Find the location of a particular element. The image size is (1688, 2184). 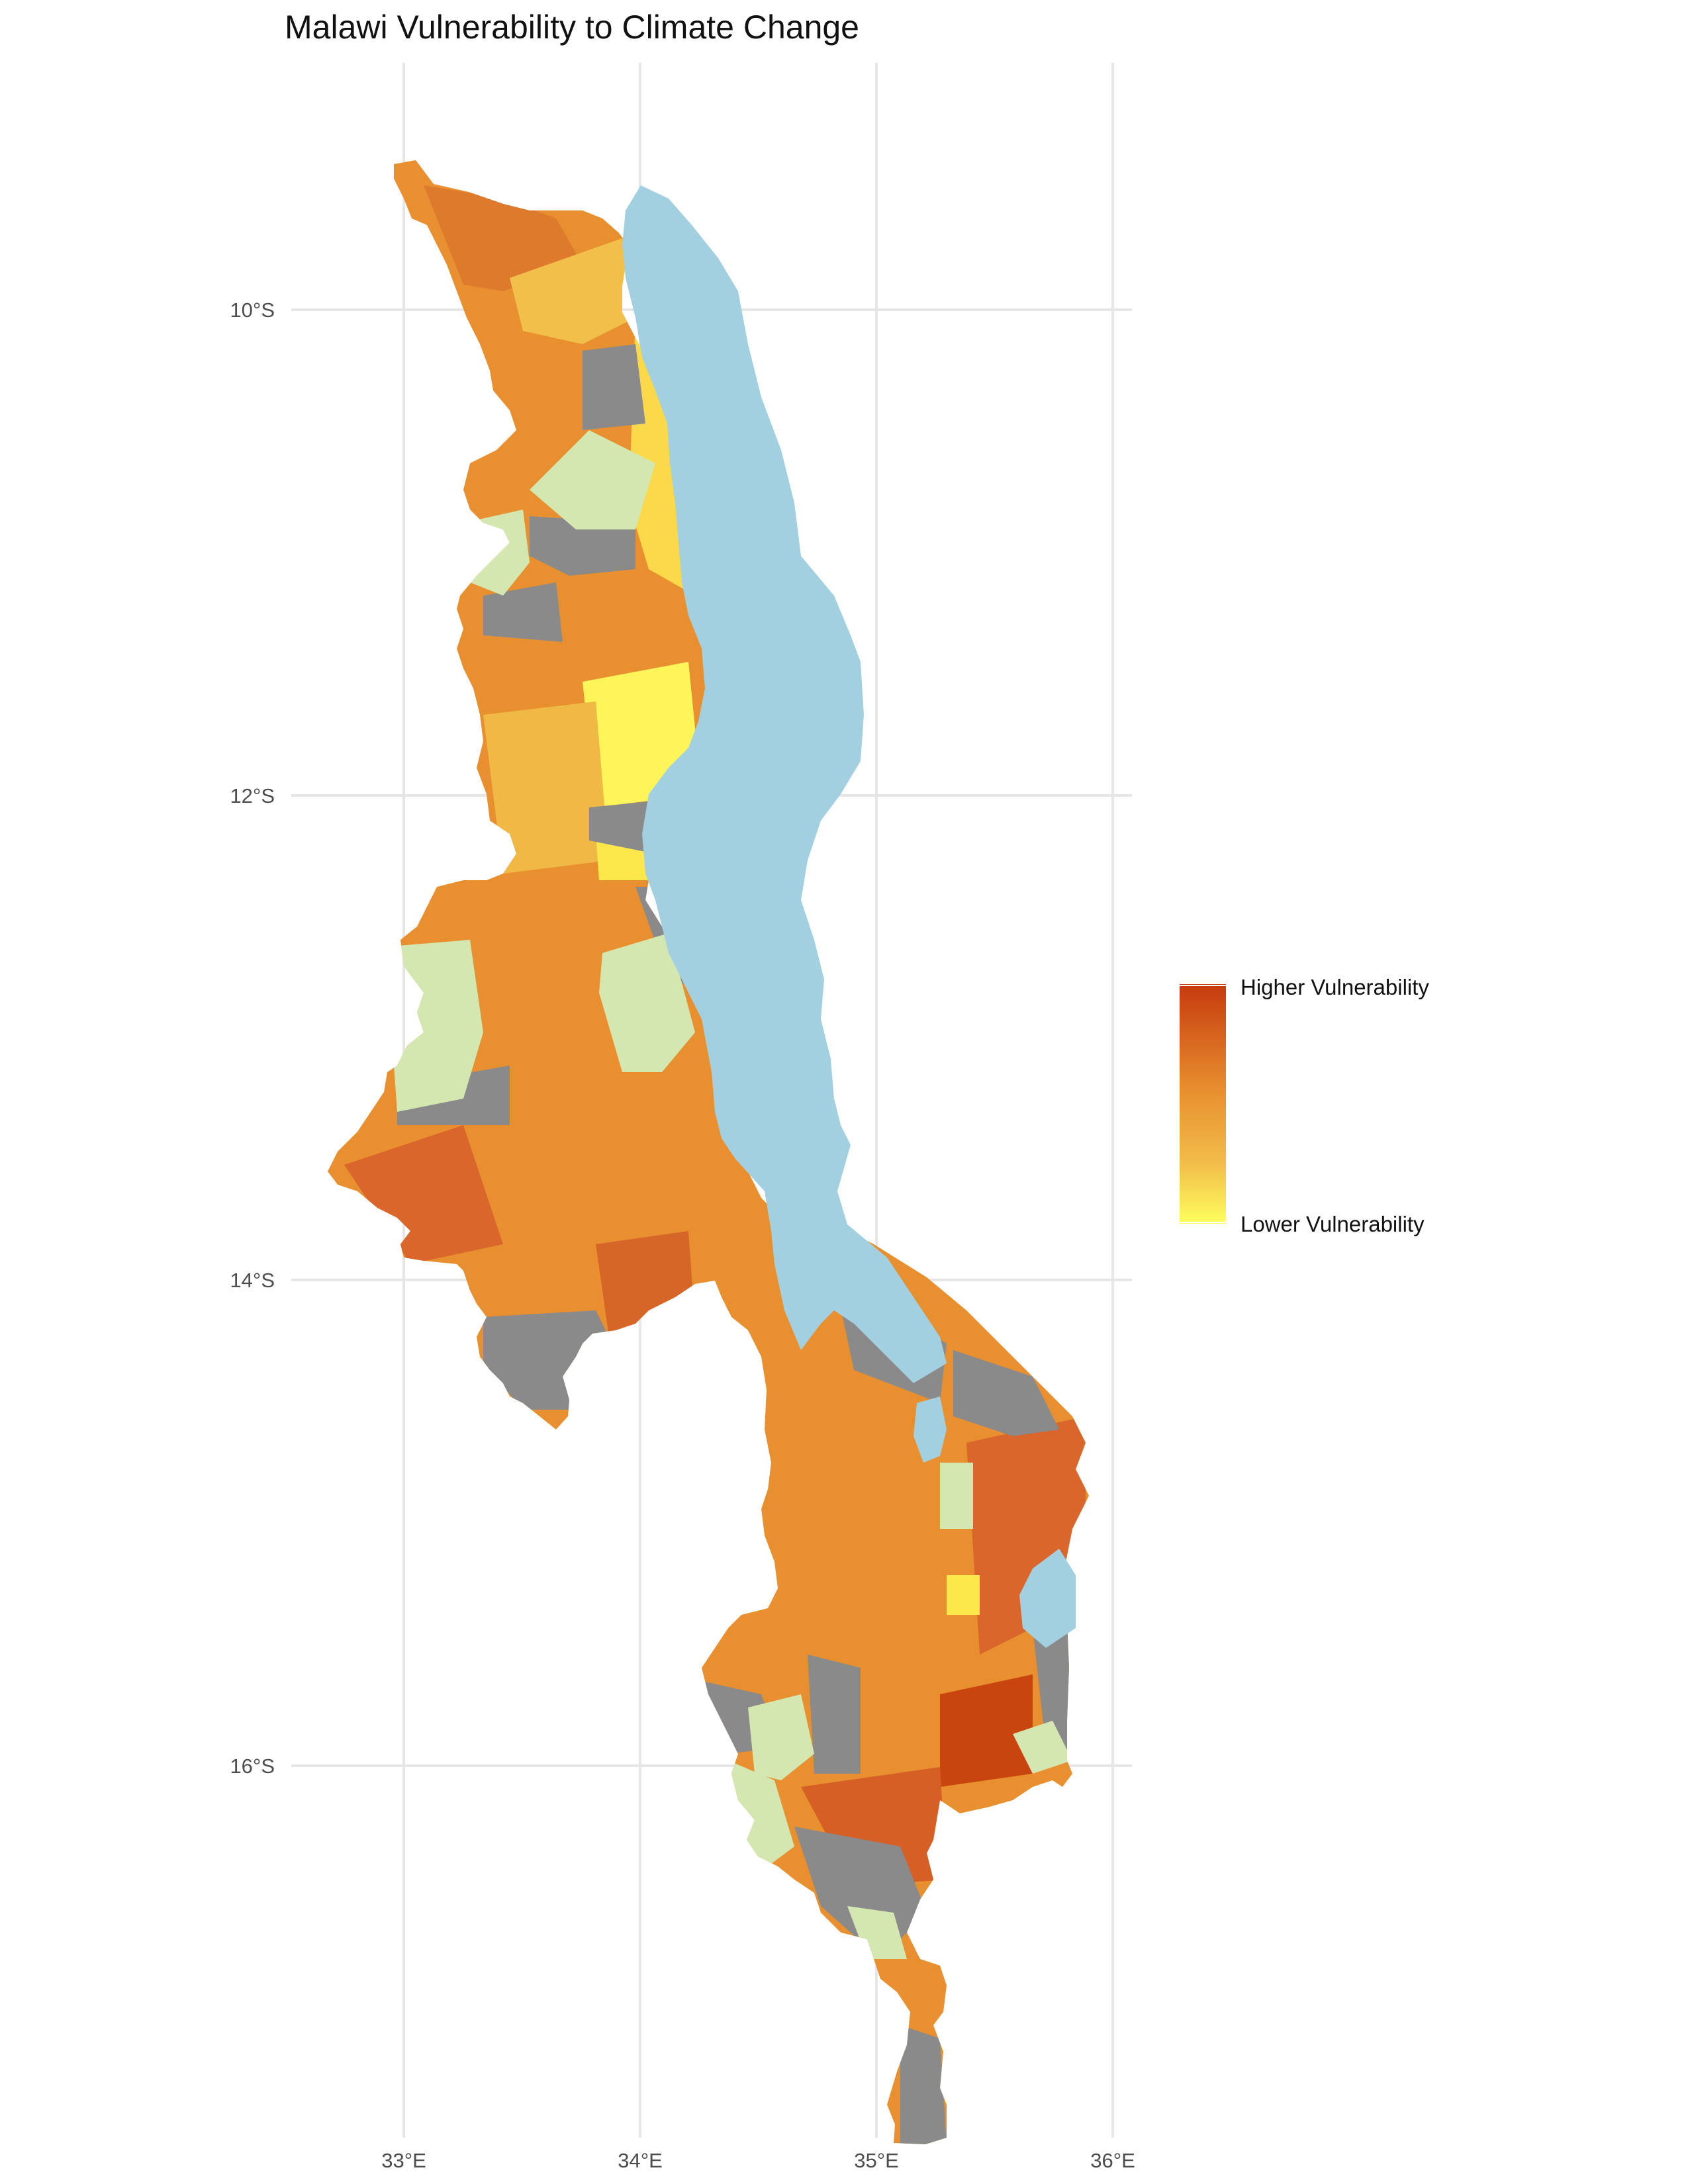

region-west-dark is located at coordinates (423, 1194).